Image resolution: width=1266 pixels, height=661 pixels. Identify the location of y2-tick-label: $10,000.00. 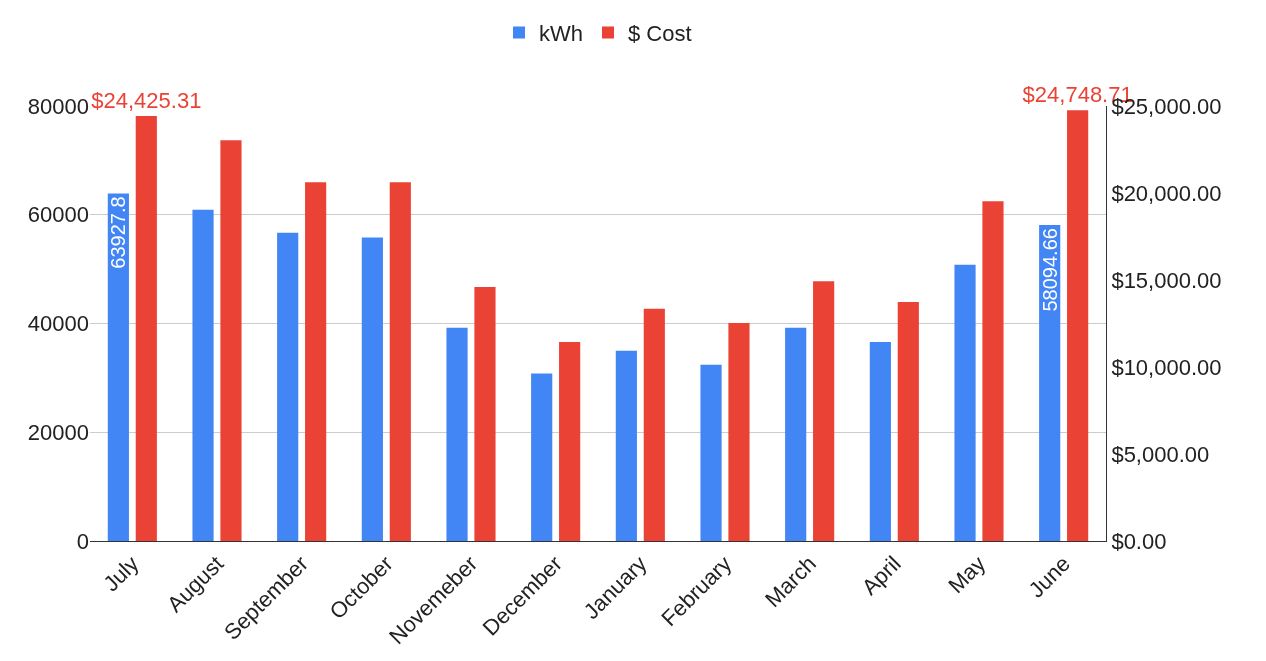
(1166, 367).